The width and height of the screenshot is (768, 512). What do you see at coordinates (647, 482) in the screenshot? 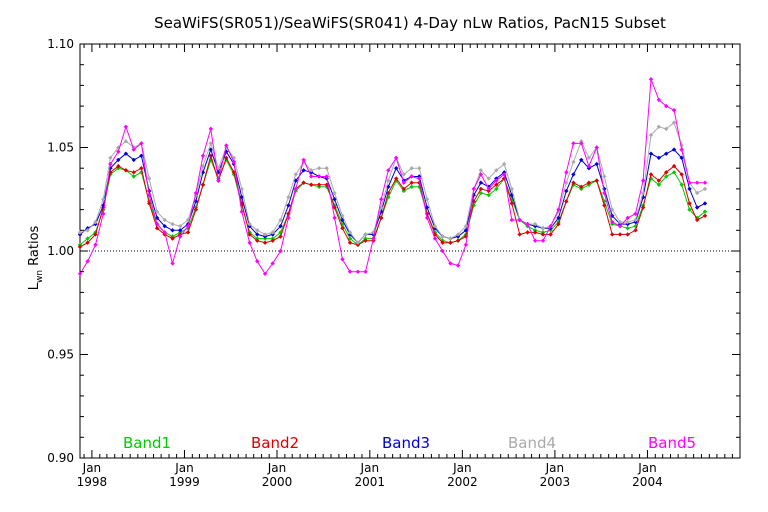
I see `x-tick-label-year: 2004` at bounding box center [647, 482].